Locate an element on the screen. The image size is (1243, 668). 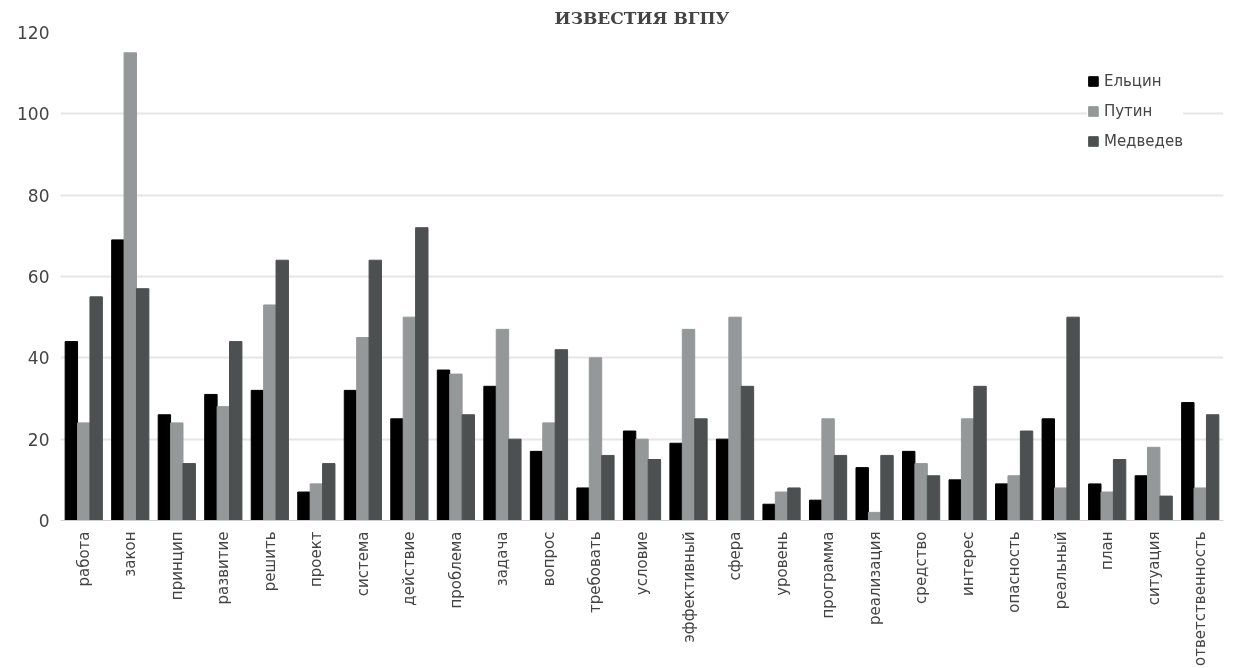
legend-label: Ельцин is located at coordinates (1132, 81).